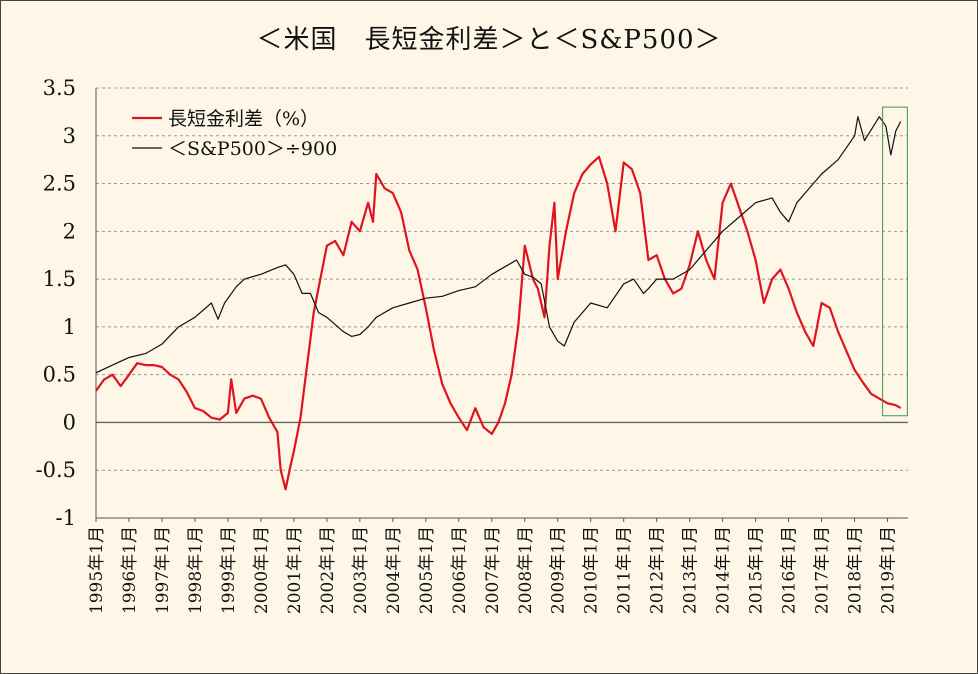  I want to click on y-tick-label: -0.5, so click(56, 470).